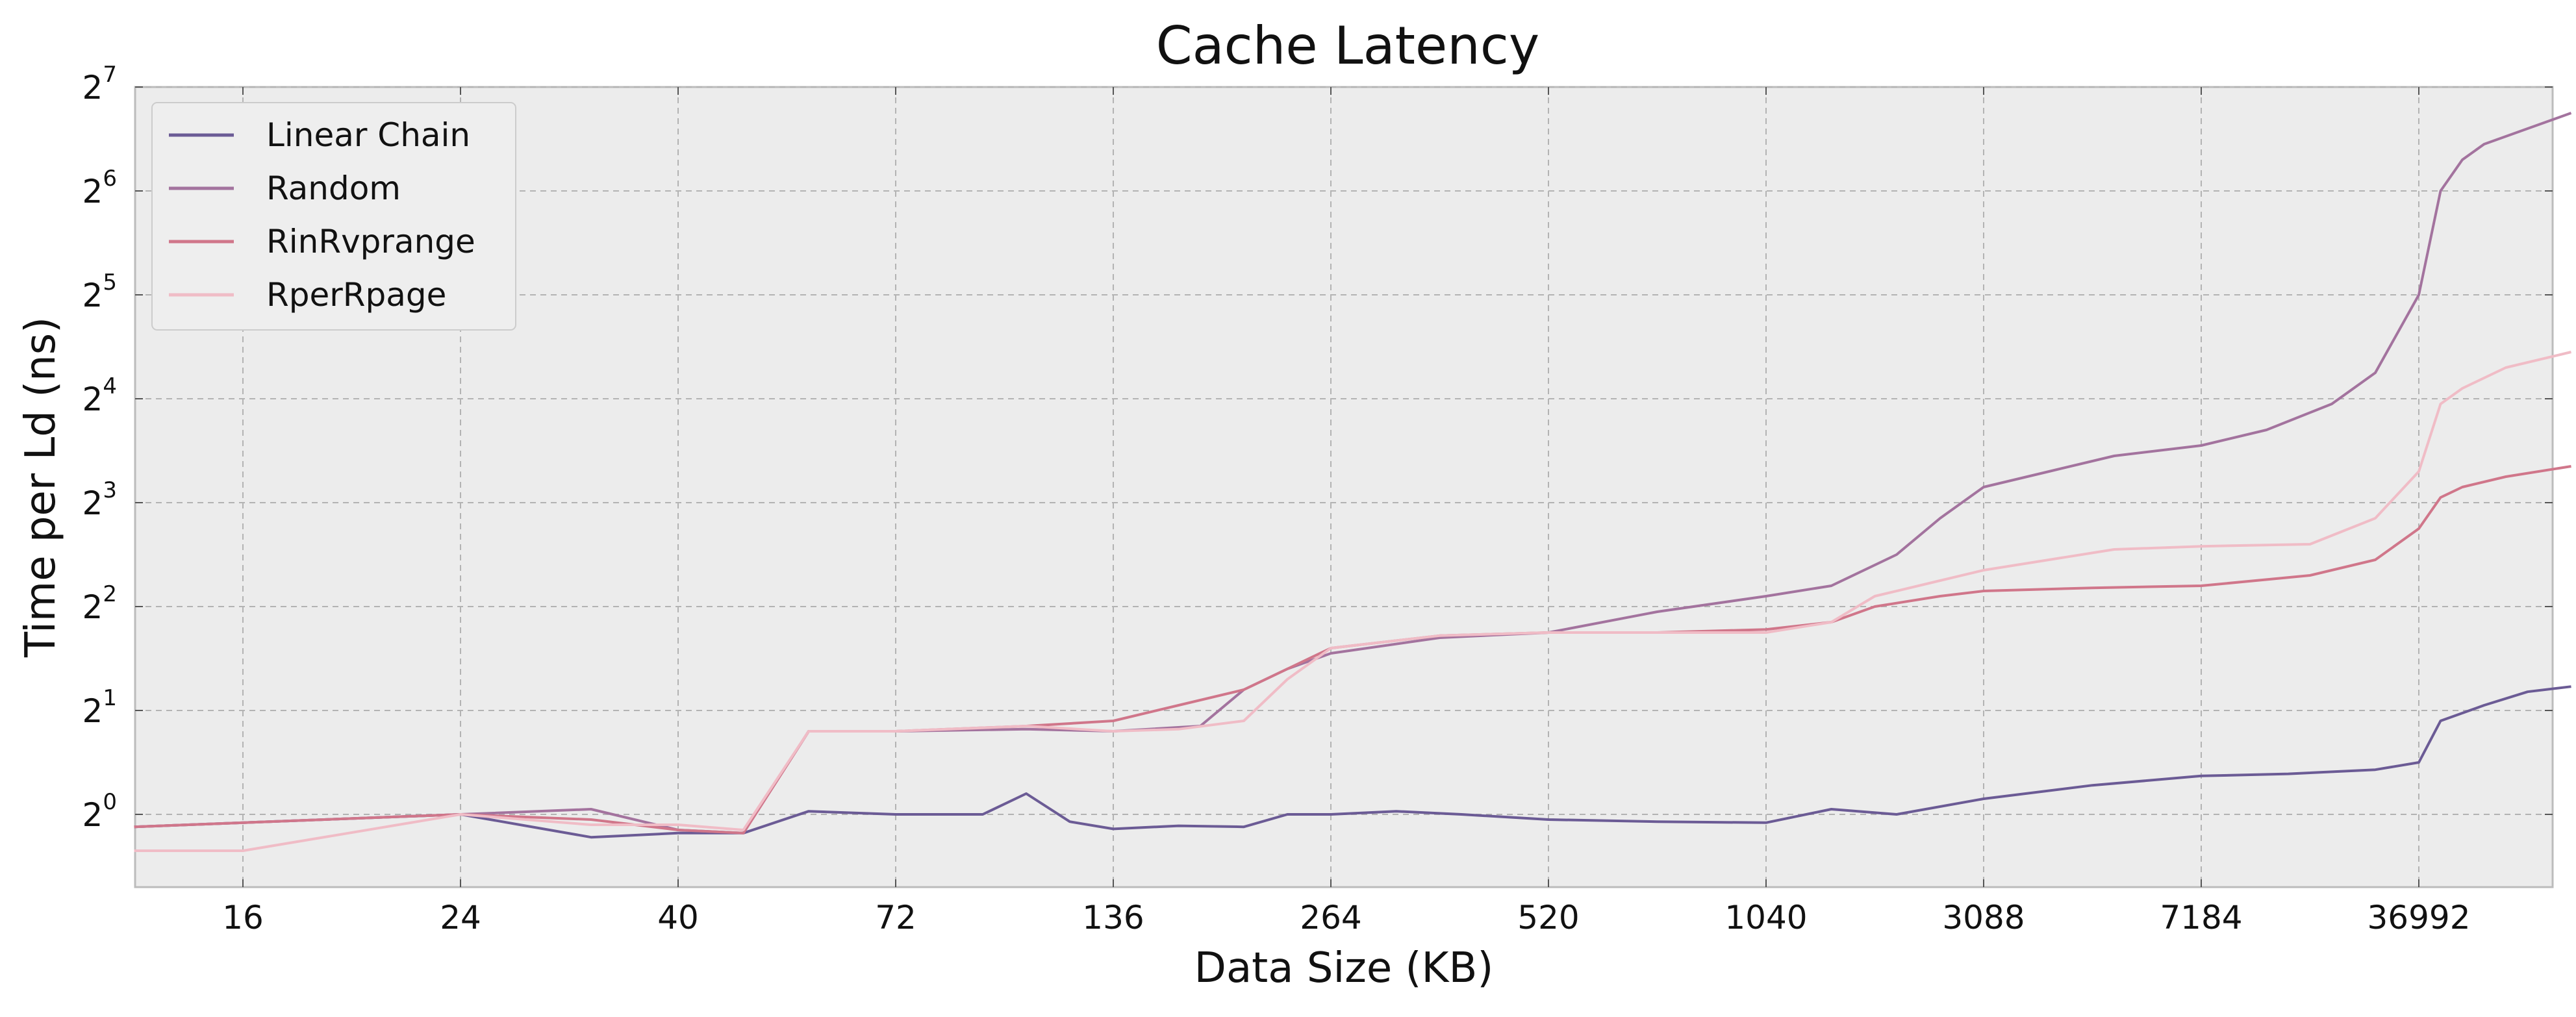 The height and width of the screenshot is (1017, 2576). I want to click on x-tick-label: 136, so click(1113, 917).